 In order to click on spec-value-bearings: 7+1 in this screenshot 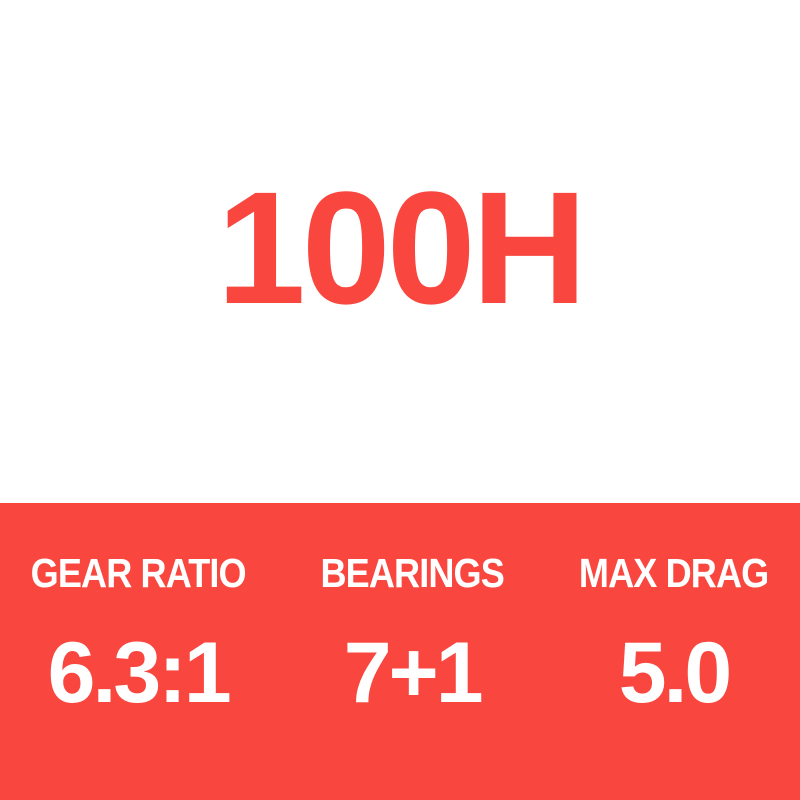, I will do `click(413, 673)`.